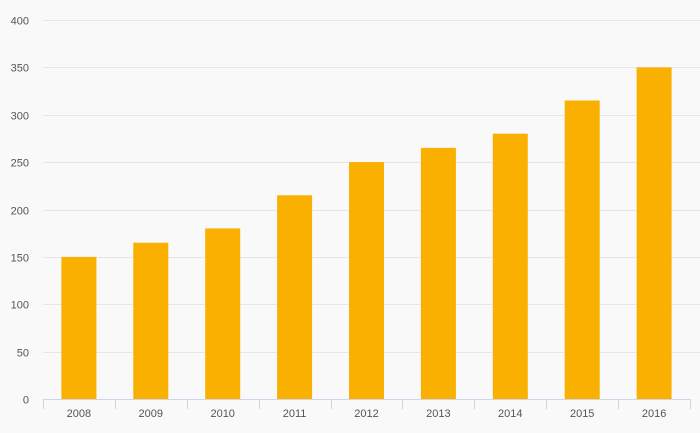  What do you see at coordinates (20, 306) in the screenshot?
I see `y-tick-label: 100` at bounding box center [20, 306].